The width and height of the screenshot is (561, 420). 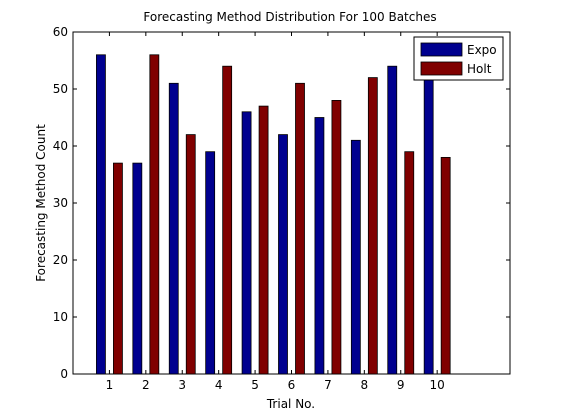 I want to click on y-tick-label: 50, so click(x=60, y=89).